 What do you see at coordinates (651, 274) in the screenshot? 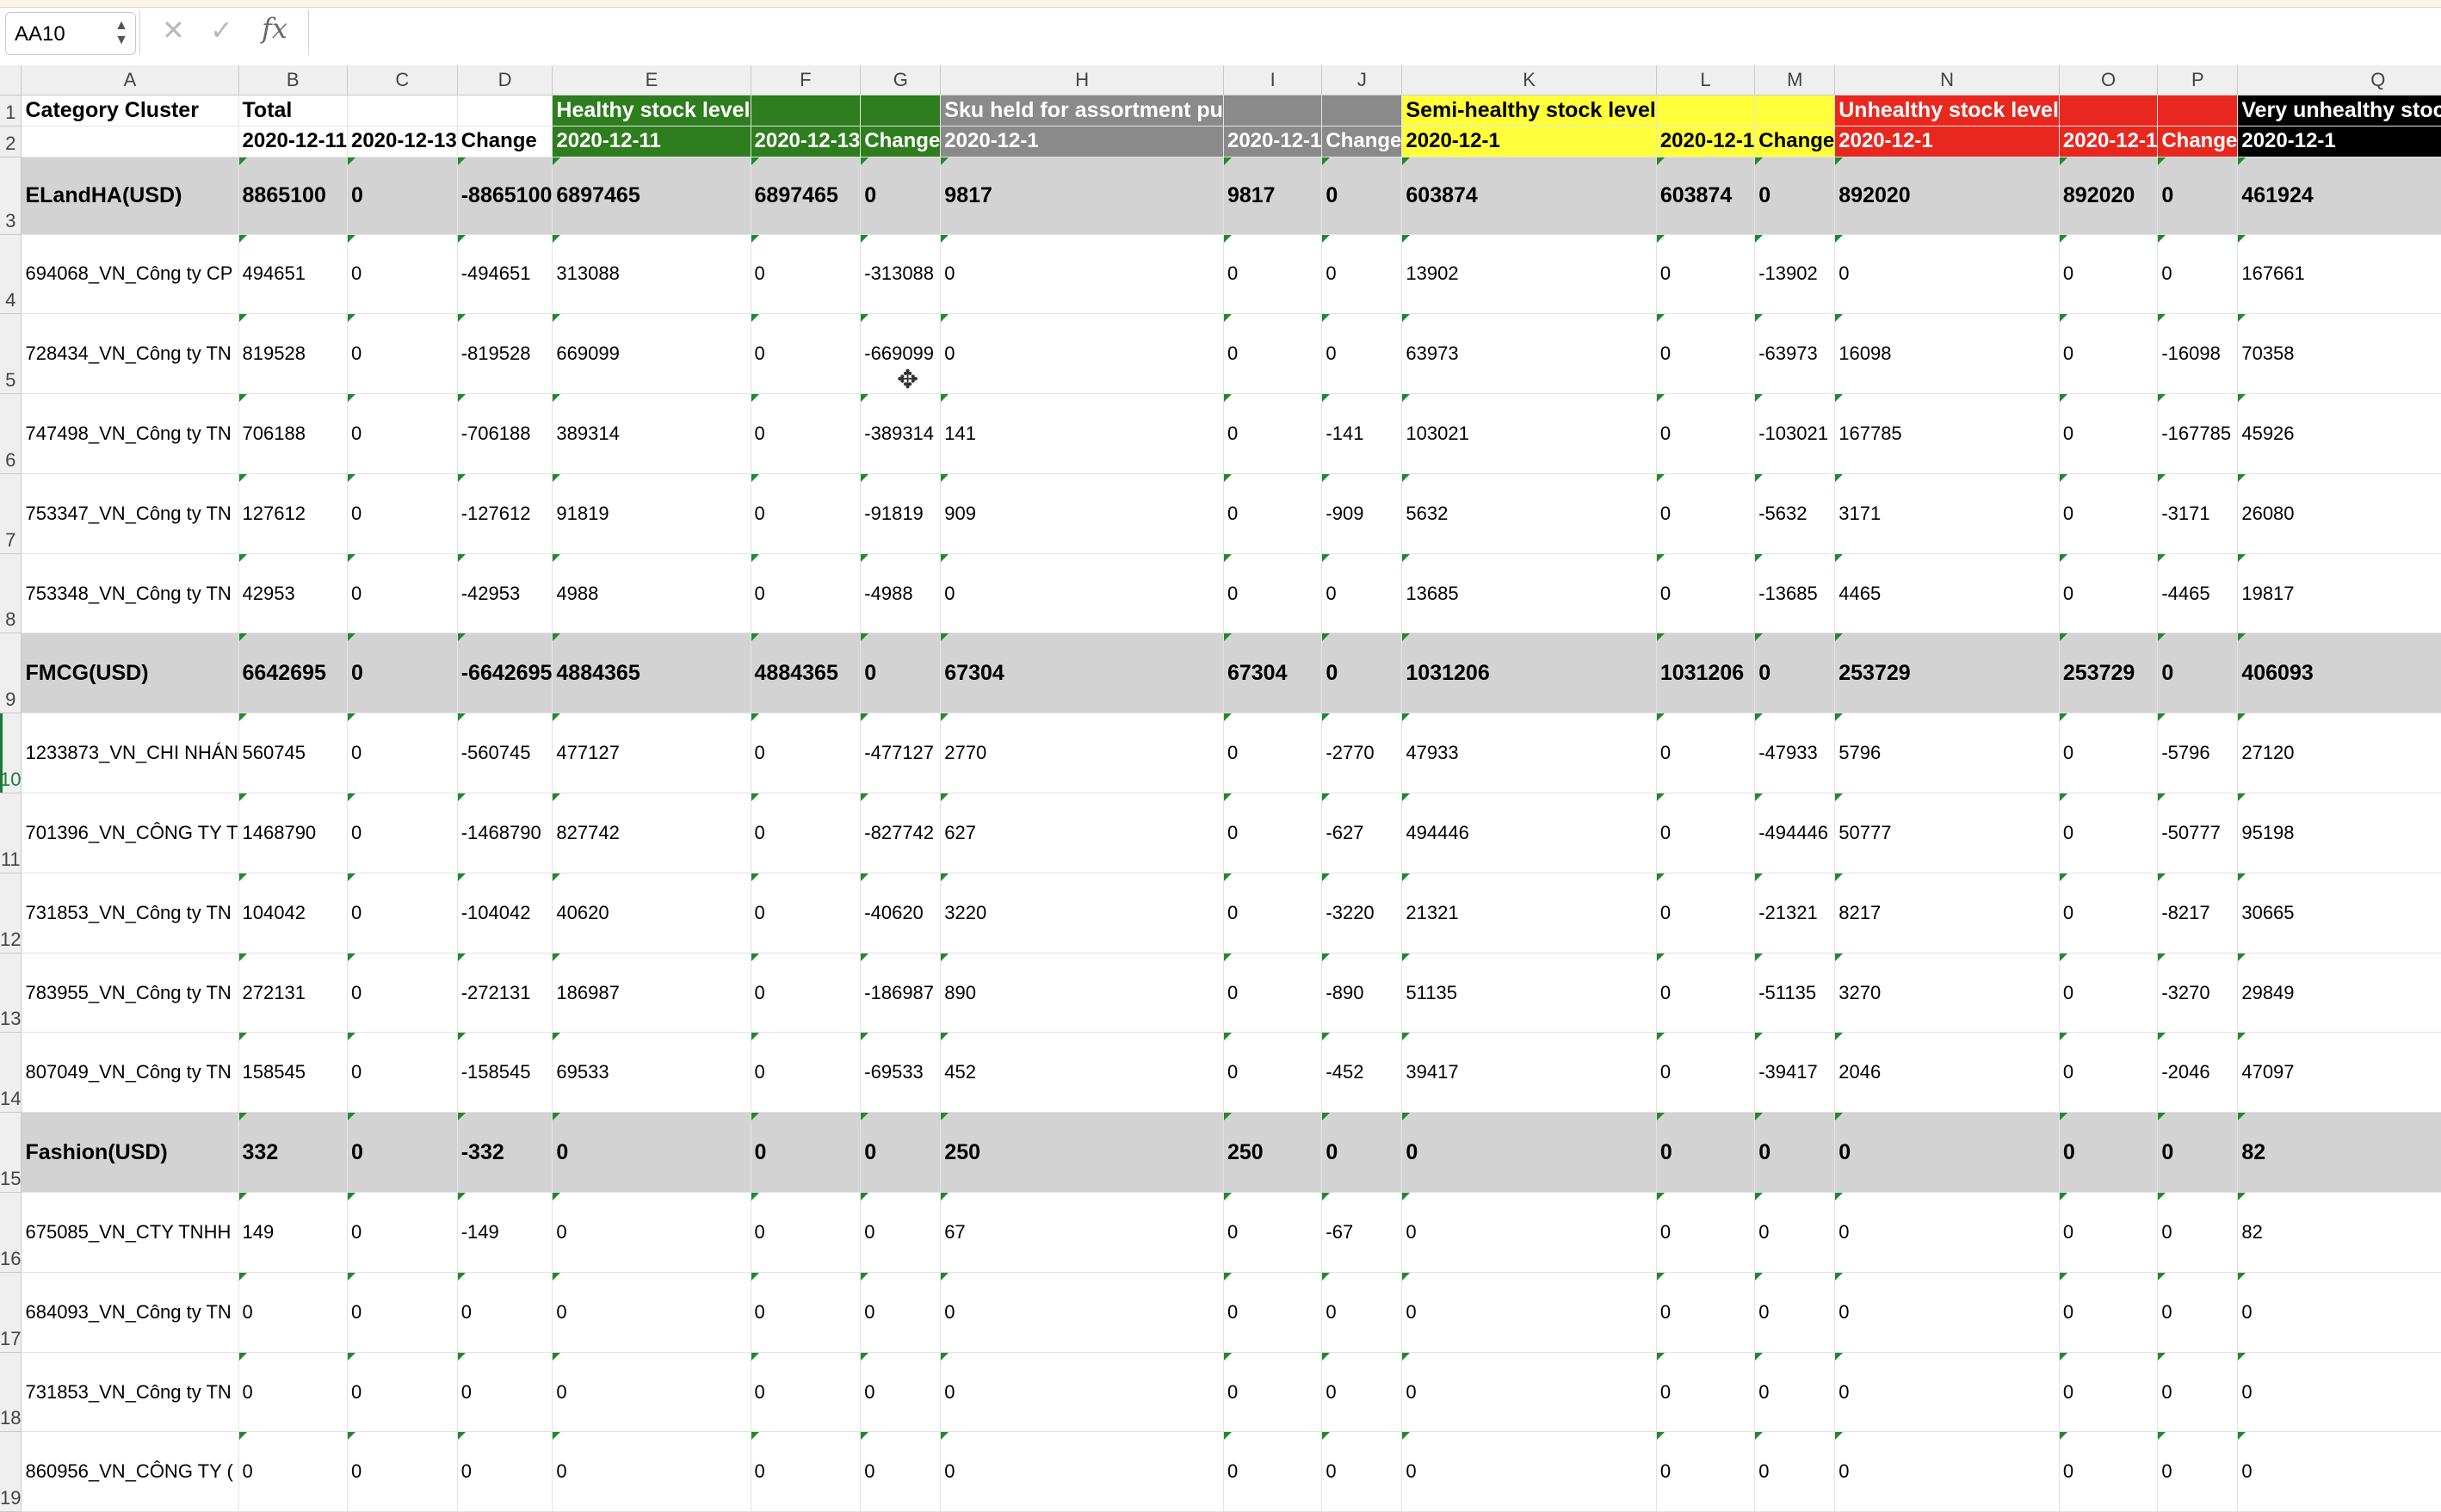
I see `value-cell: 313088` at bounding box center [651, 274].